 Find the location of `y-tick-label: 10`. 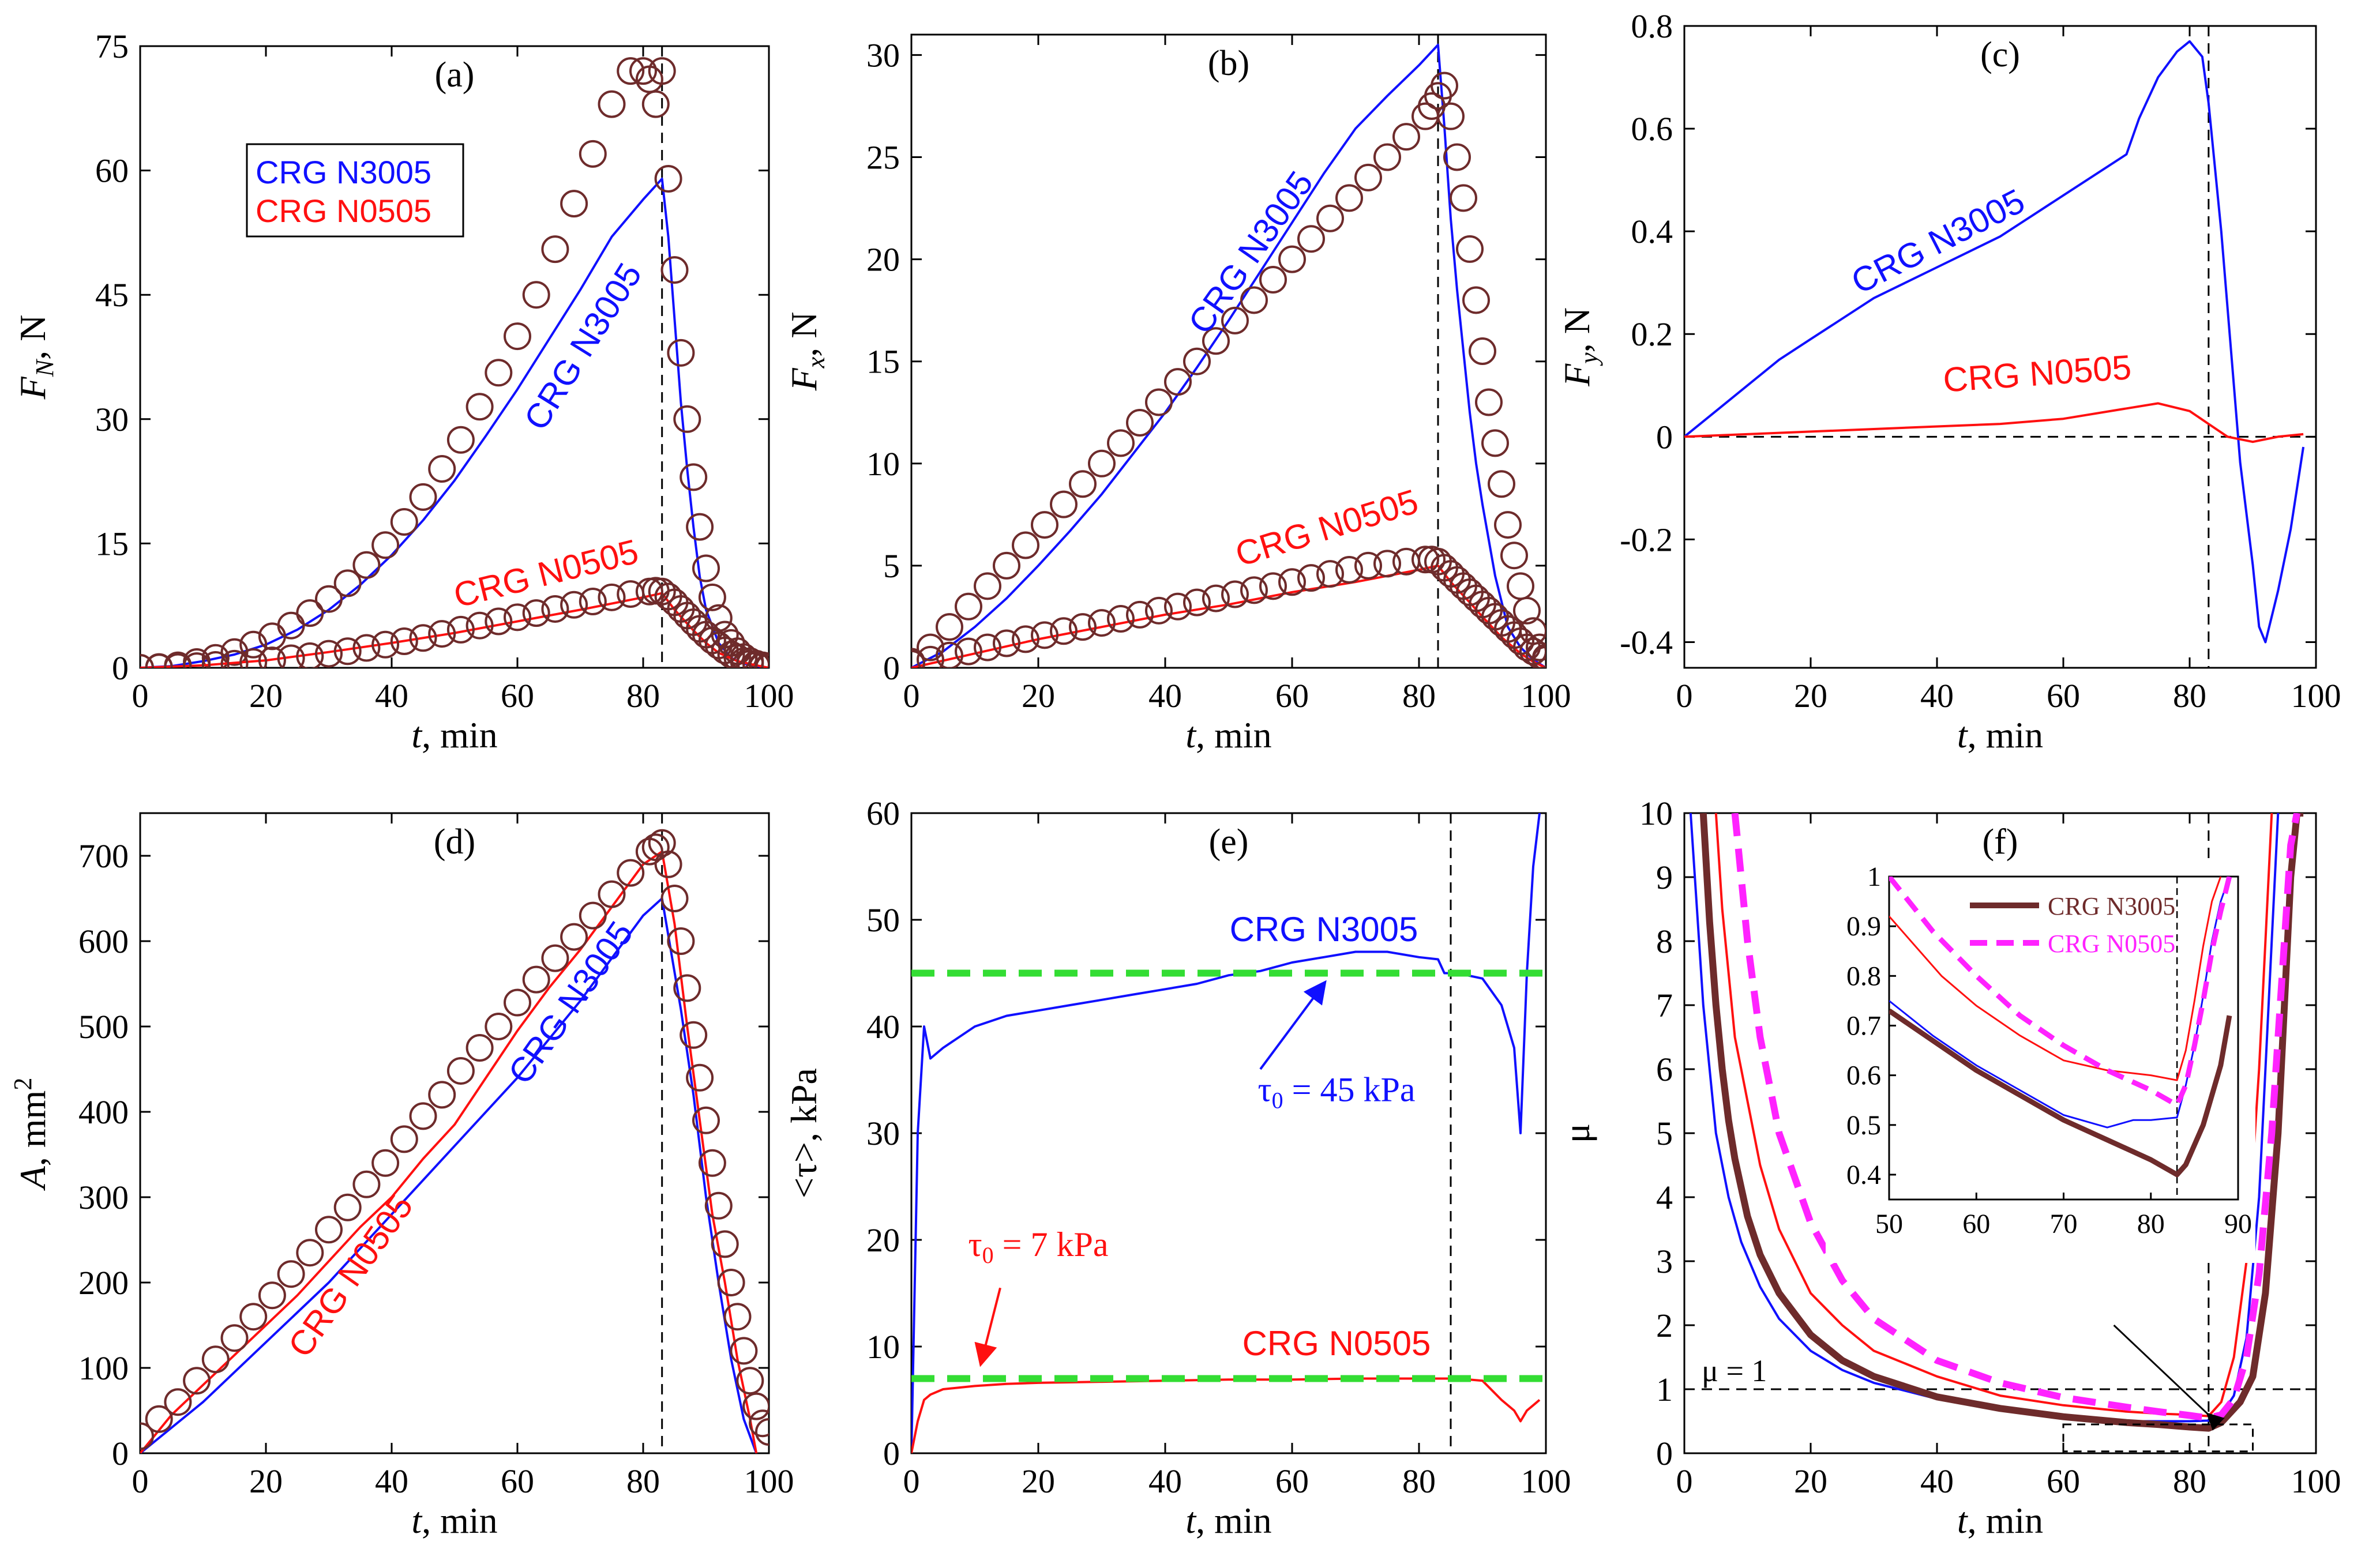

y-tick-label: 10 is located at coordinates (1656, 814).